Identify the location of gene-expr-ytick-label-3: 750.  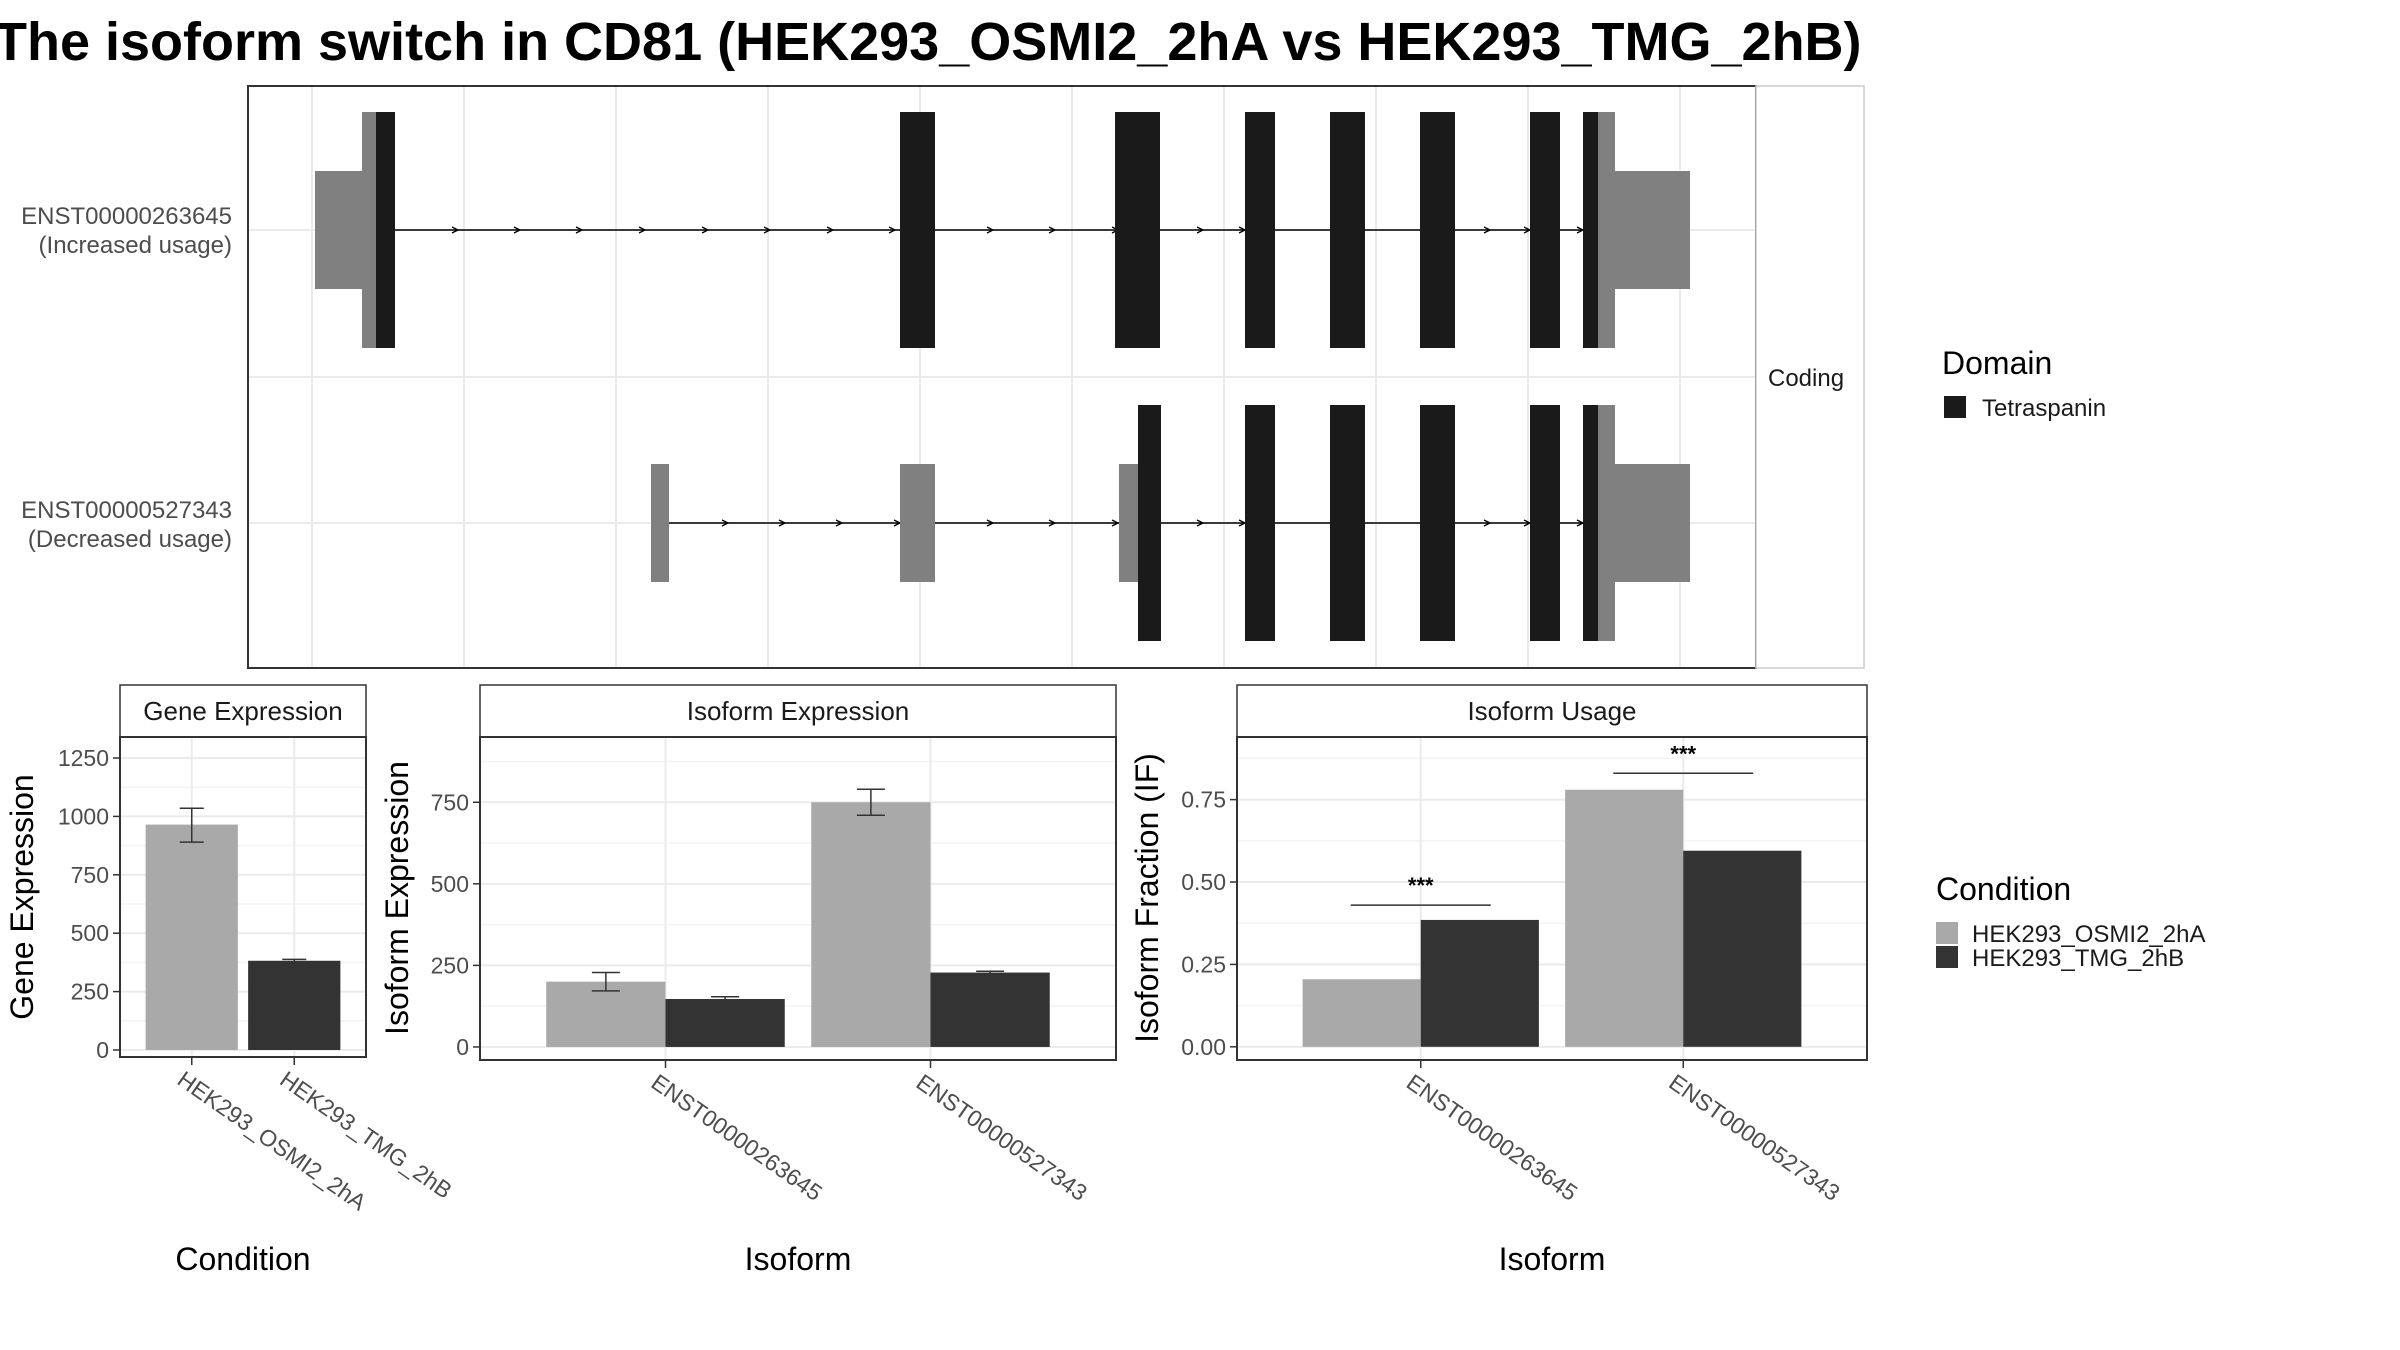
(90, 875).